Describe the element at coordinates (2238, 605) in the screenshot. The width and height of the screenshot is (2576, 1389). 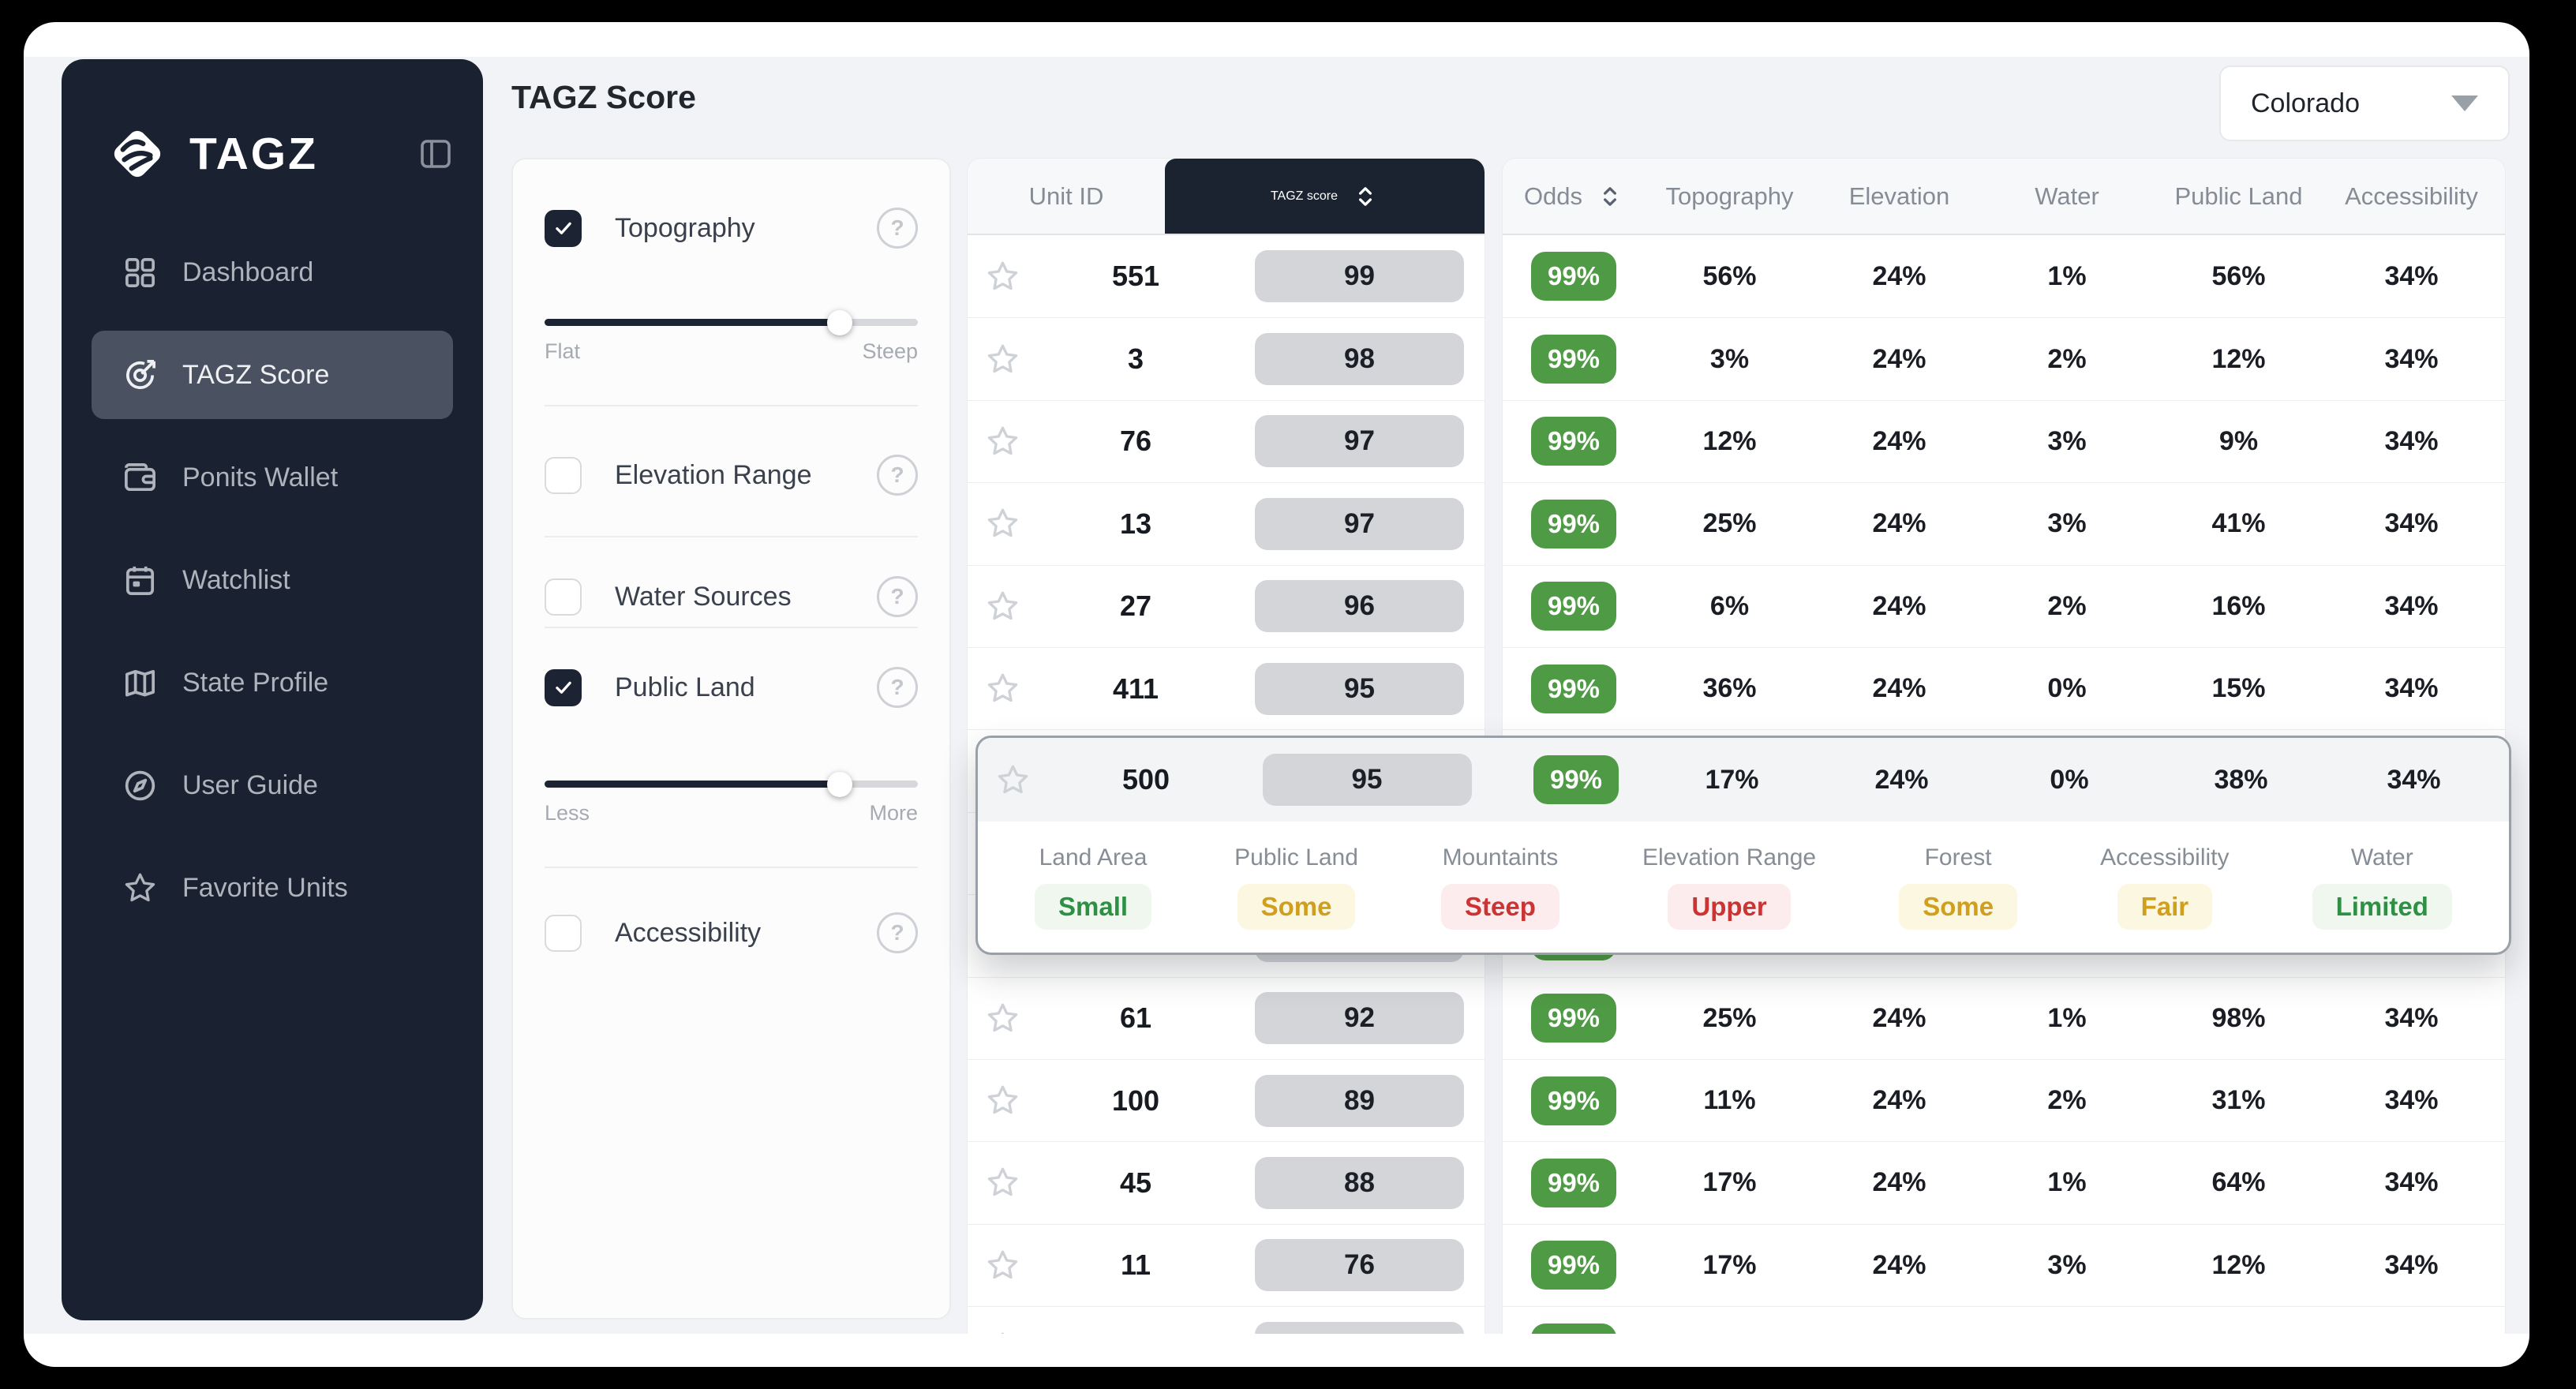
I see `stat-cell: 16%` at that location.